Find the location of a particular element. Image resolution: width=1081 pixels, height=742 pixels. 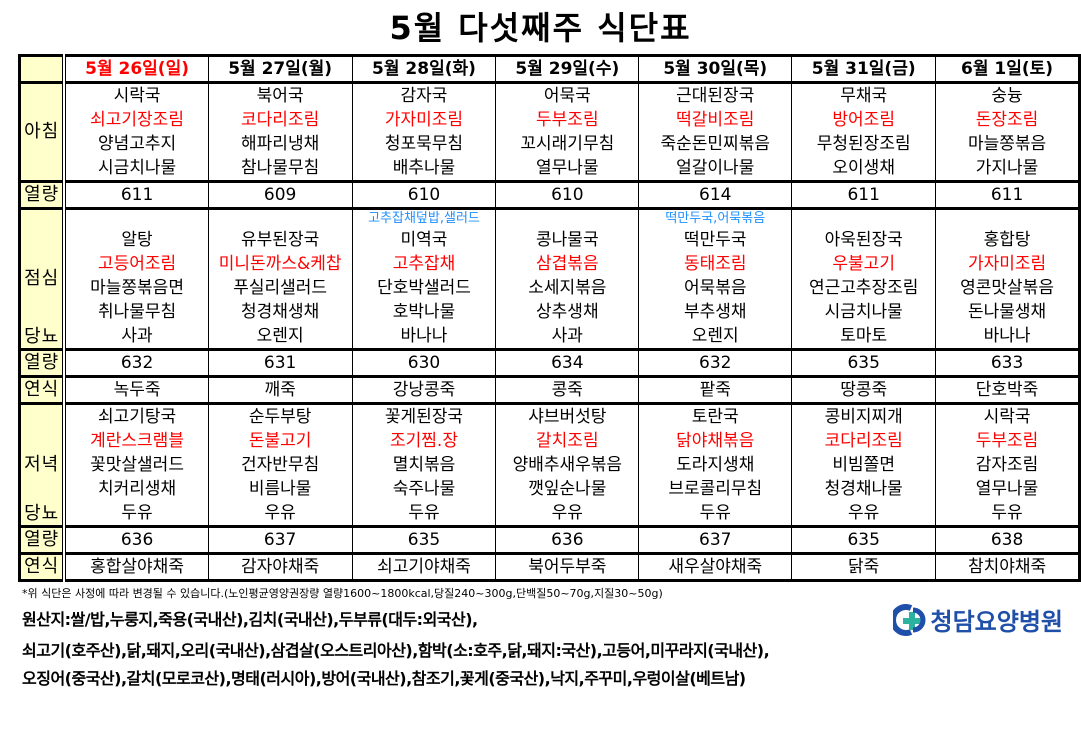

menu-item: 영콘맛살볶음 is located at coordinates (1007, 288).